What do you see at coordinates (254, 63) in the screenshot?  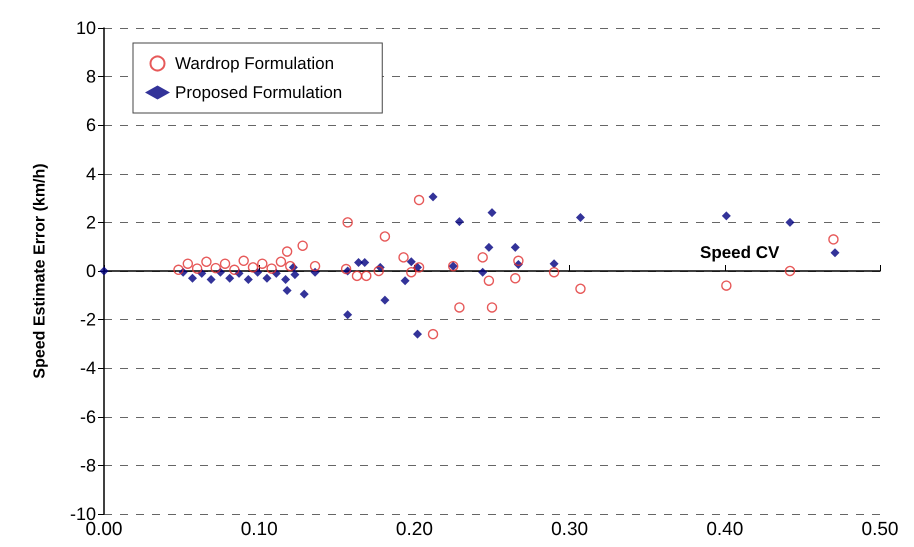 I see `legend-label: Wardrop Formulation` at bounding box center [254, 63].